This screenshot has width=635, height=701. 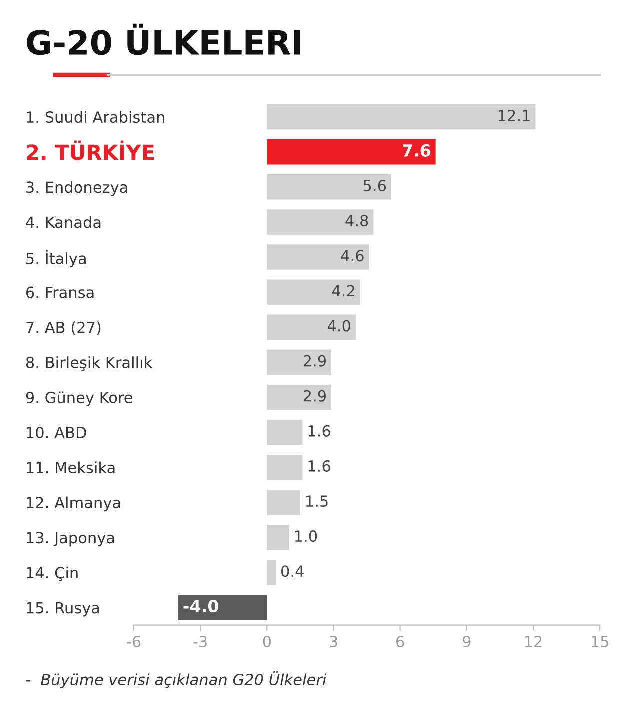 What do you see at coordinates (317, 502) in the screenshot?
I see `data-label: 1.5` at bounding box center [317, 502].